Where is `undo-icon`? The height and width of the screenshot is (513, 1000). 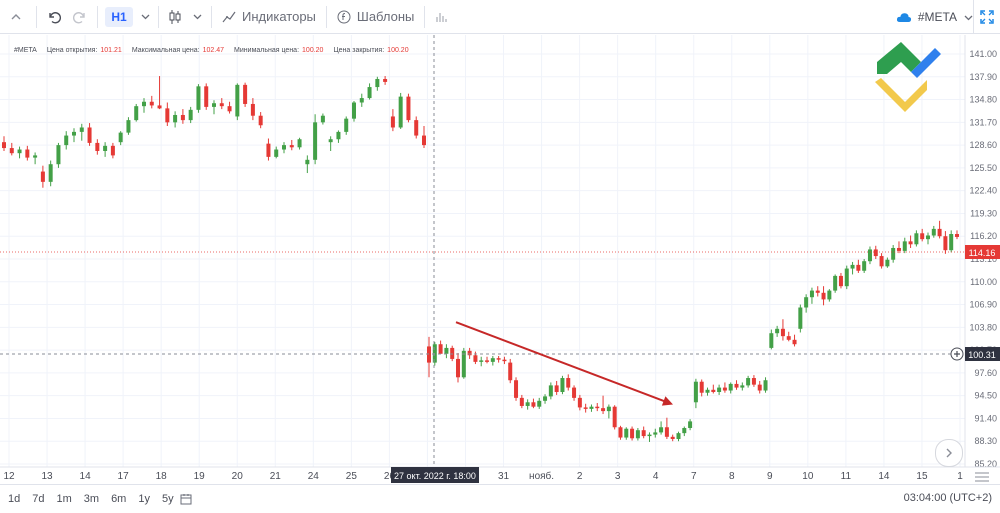 undo-icon is located at coordinates (54, 17).